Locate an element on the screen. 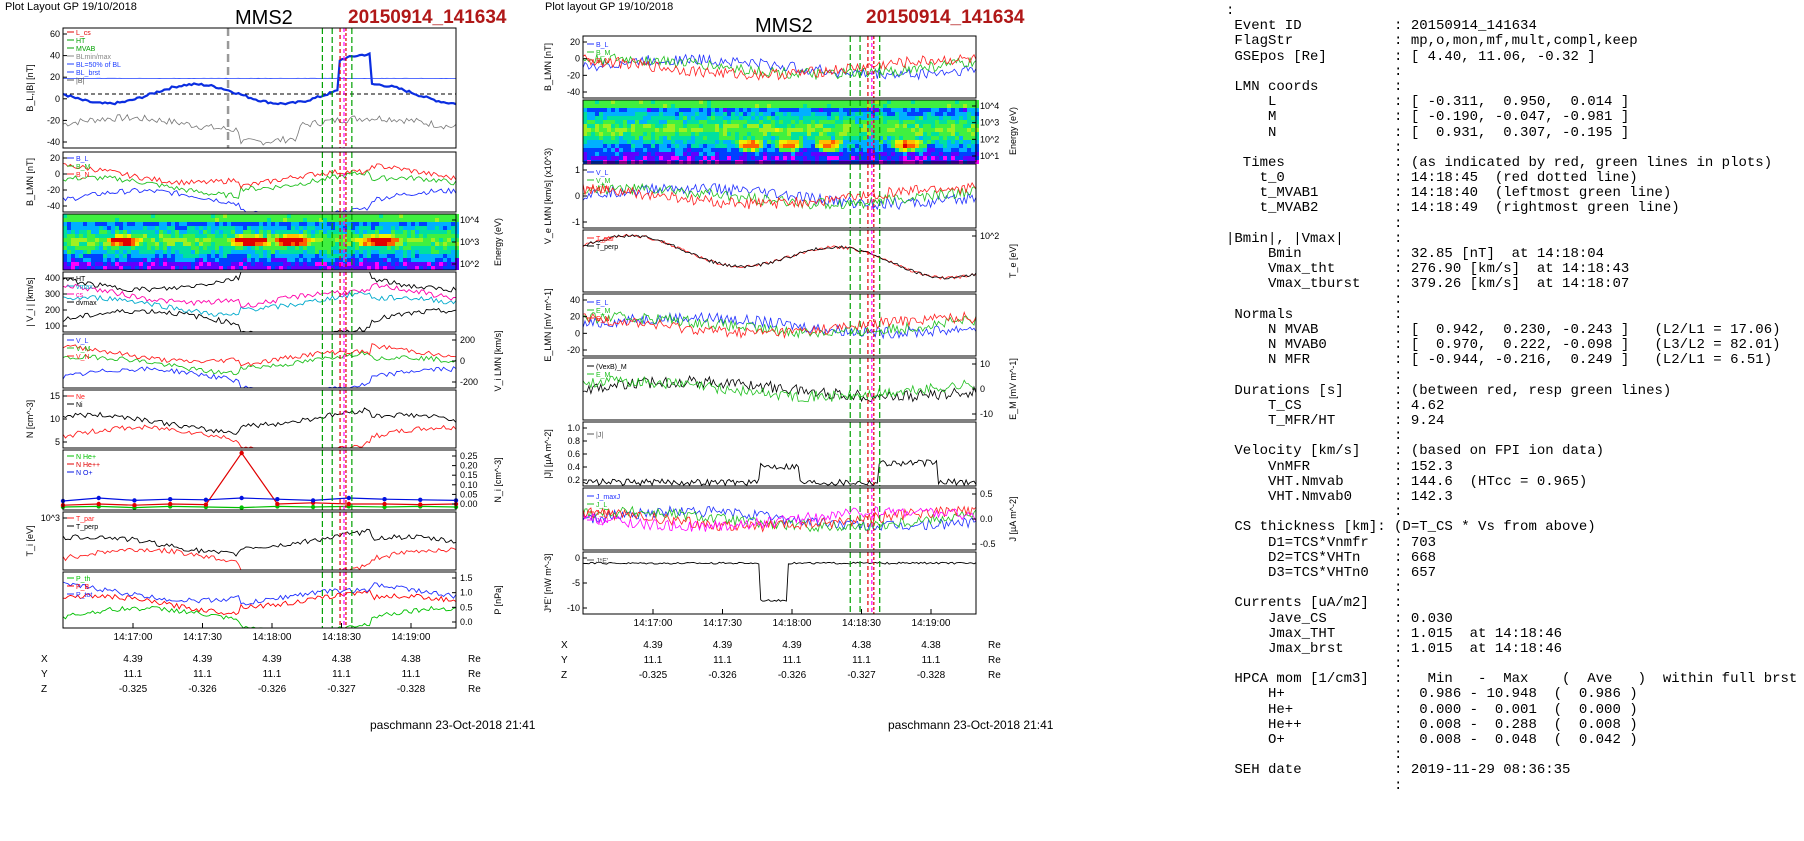  x-tick-label: 14:17:30 is located at coordinates (202, 637).